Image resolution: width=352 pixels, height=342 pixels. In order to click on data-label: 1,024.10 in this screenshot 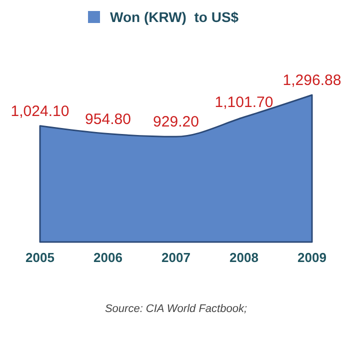, I will do `click(40, 111)`.